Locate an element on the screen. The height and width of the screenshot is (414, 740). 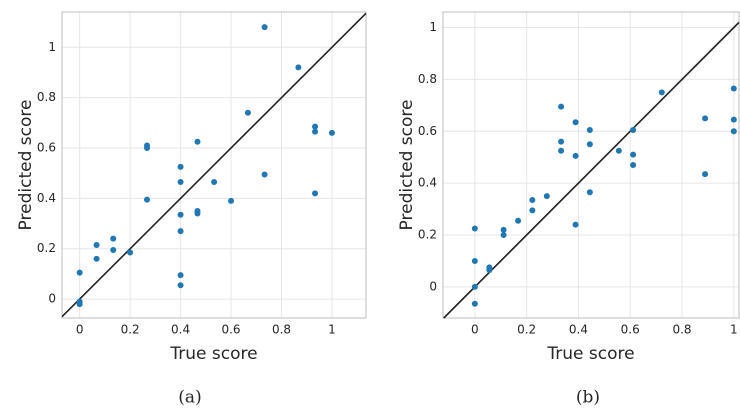
caption: (a) is located at coordinates (189, 398).